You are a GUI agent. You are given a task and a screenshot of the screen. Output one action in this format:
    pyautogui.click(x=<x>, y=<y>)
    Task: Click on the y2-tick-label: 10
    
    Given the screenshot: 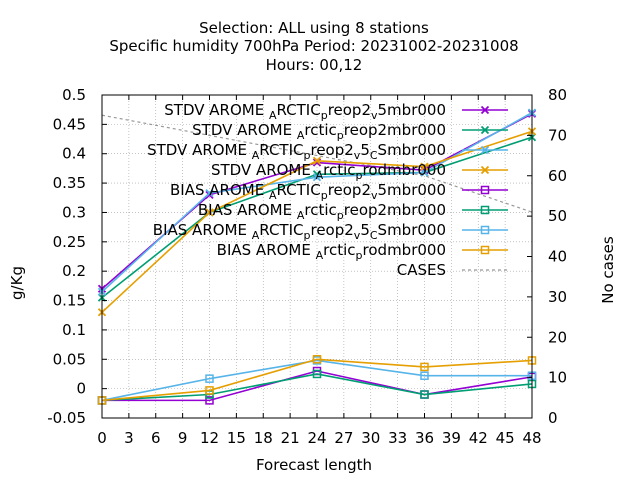 What is the action you would take?
    pyautogui.click(x=557, y=378)
    